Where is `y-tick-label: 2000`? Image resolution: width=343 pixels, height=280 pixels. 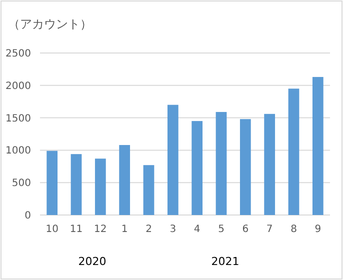 y-tick-label: 2000 is located at coordinates (18, 86).